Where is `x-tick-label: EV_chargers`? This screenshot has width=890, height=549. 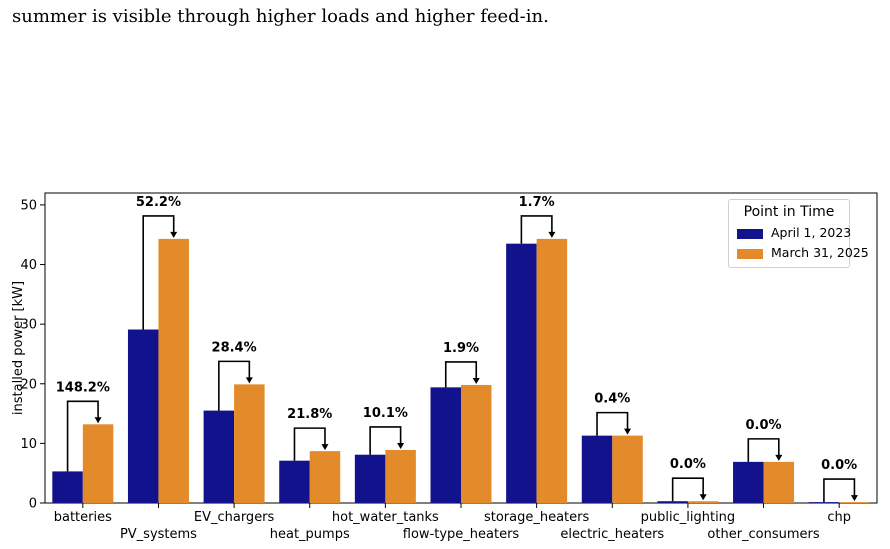
x-tick-label: EV_chargers is located at coordinates (234, 517).